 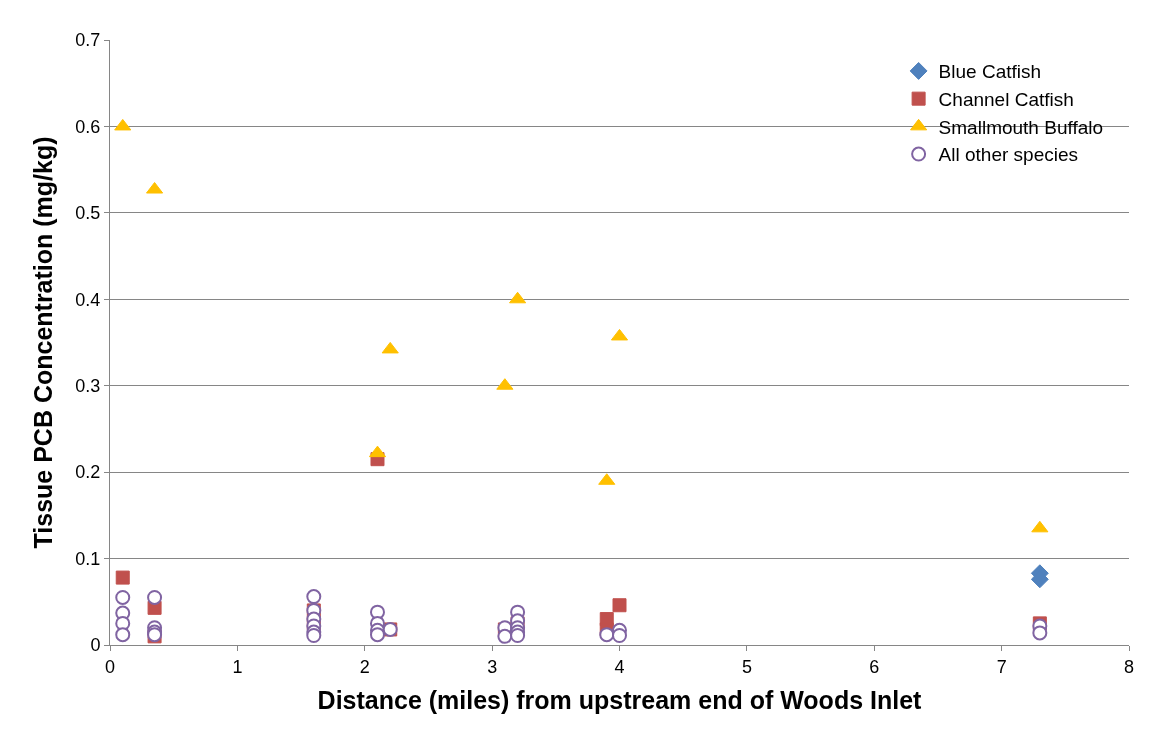 I want to click on x-tick-label: 8, so click(x=1129, y=666).